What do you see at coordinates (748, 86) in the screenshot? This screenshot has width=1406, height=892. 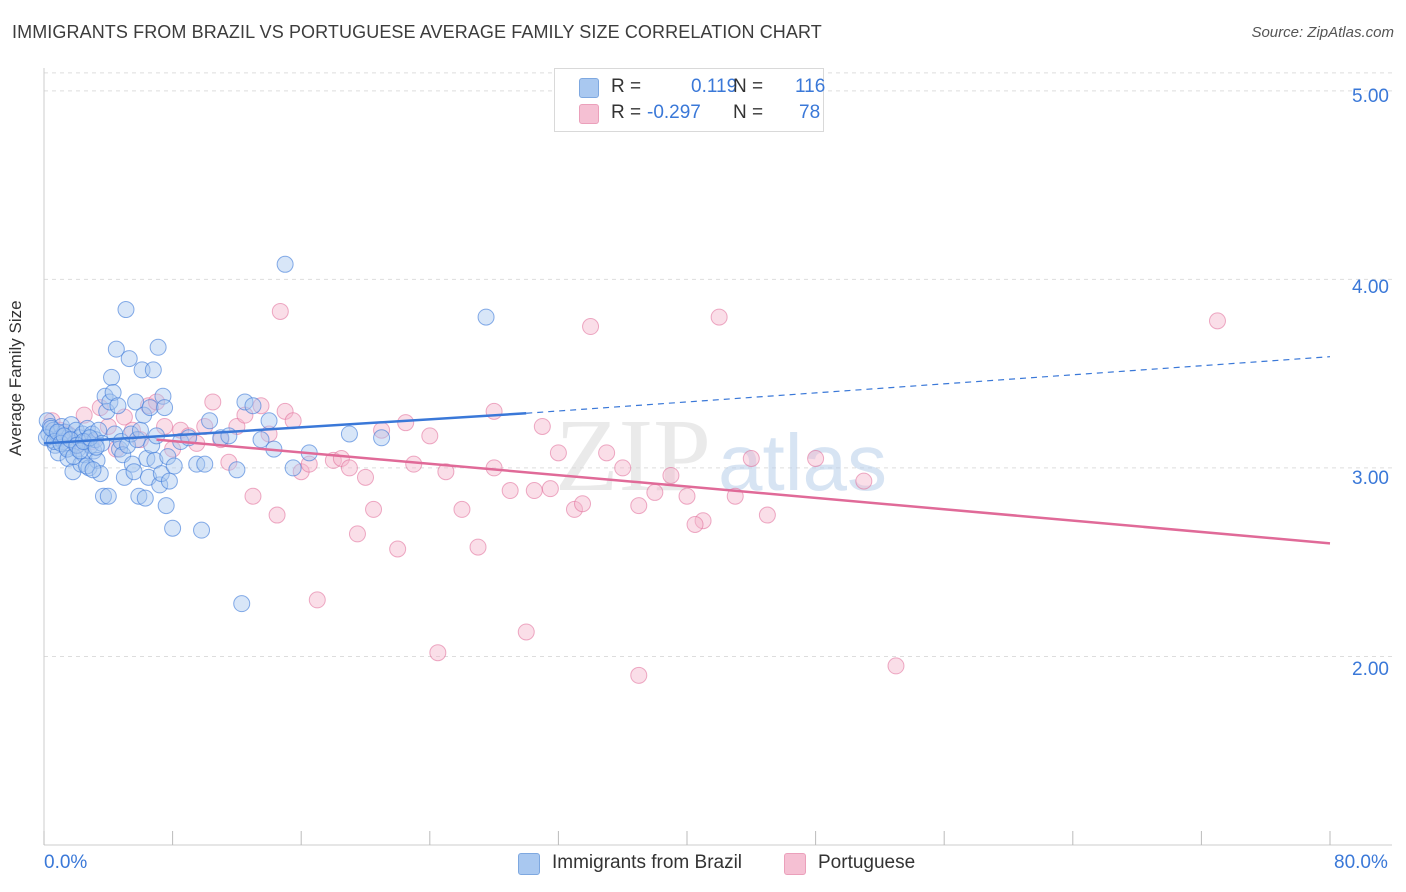 I see `legend-n-label: N =` at bounding box center [748, 86].